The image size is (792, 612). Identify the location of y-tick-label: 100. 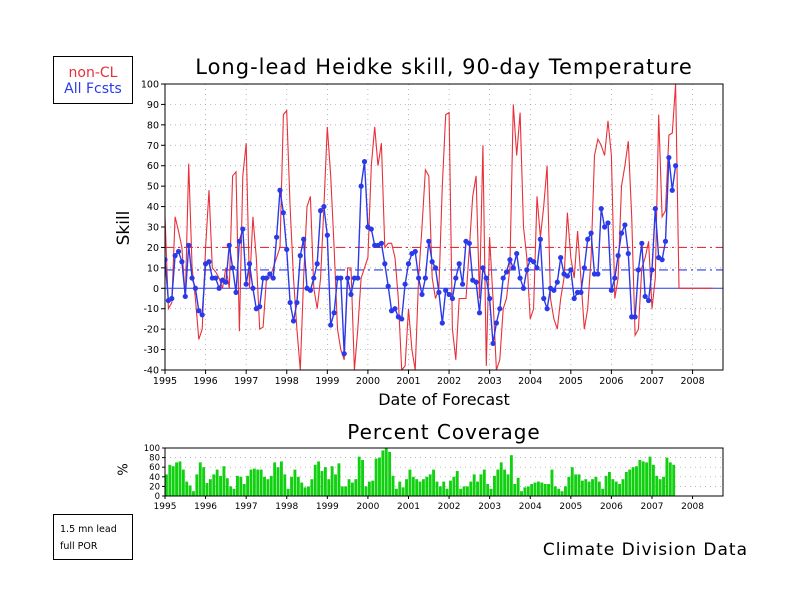
(150, 85).